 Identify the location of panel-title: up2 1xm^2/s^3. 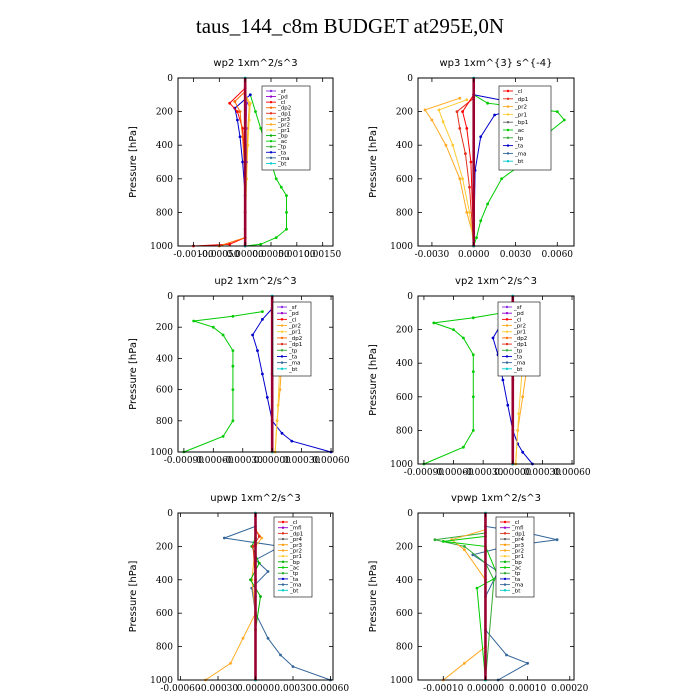
(255, 281).